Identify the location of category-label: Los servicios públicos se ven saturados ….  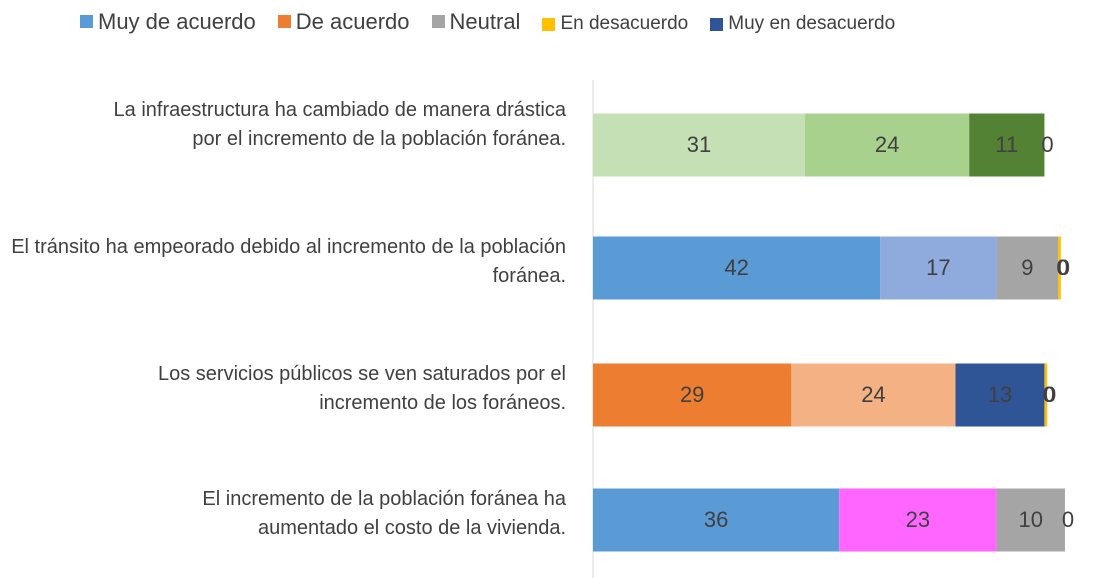
(362, 388).